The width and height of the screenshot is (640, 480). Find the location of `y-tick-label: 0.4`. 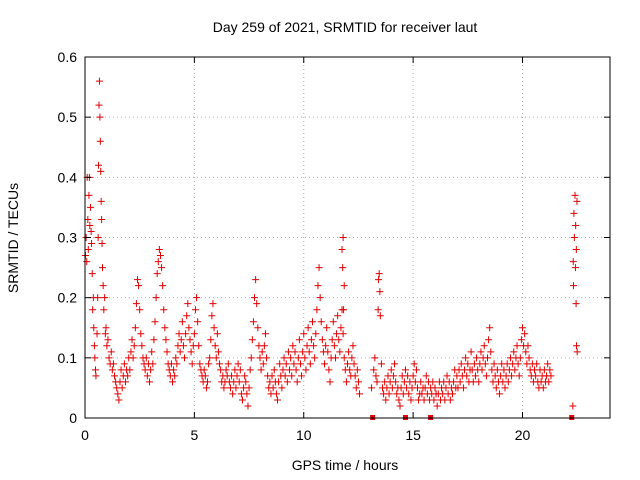

y-tick-label: 0.4 is located at coordinates (68, 177).